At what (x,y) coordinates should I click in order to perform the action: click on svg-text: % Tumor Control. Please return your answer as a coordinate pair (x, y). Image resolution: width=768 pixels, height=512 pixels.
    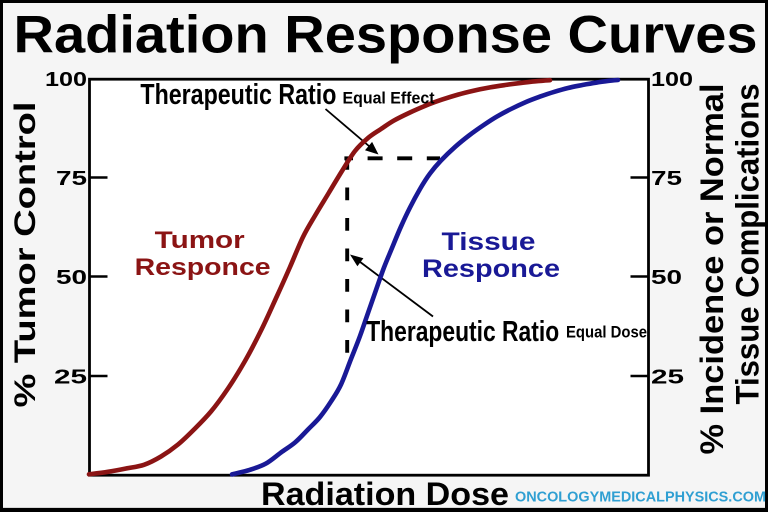
    Looking at the image, I should click on (25, 255).